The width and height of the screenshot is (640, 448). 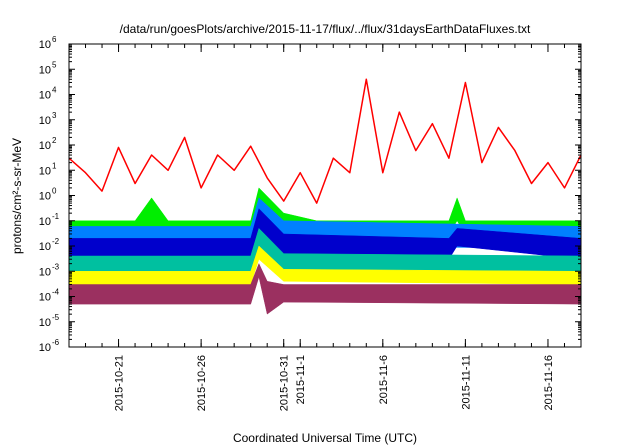 I want to click on y-tick-exponent: 6, so click(x=54, y=39).